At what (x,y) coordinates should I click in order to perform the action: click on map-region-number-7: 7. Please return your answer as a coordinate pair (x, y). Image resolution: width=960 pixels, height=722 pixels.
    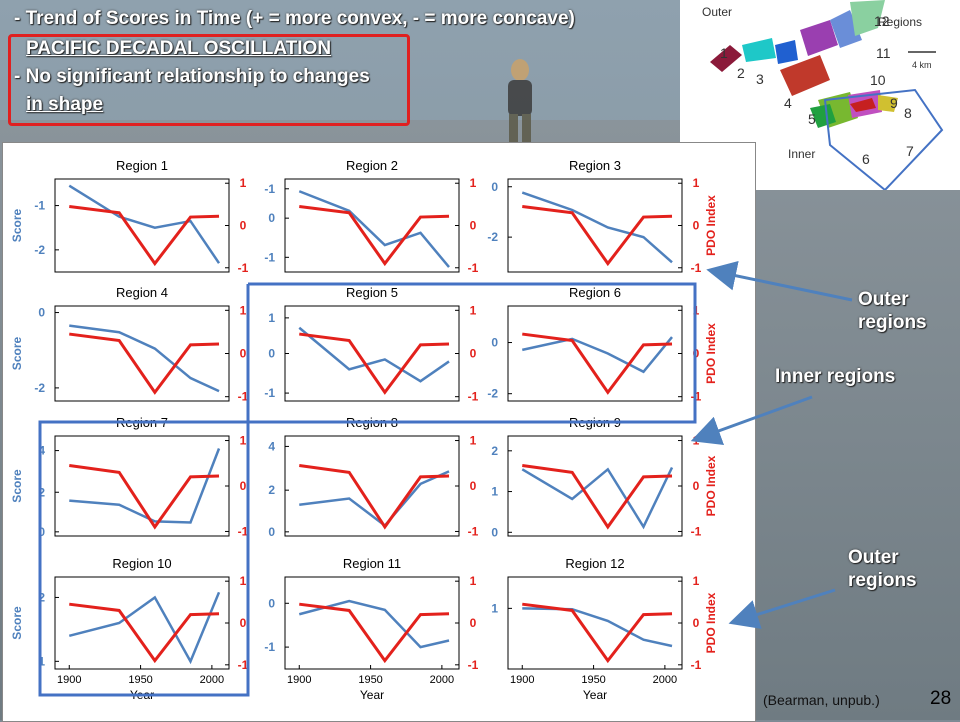
    Looking at the image, I should click on (910, 151).